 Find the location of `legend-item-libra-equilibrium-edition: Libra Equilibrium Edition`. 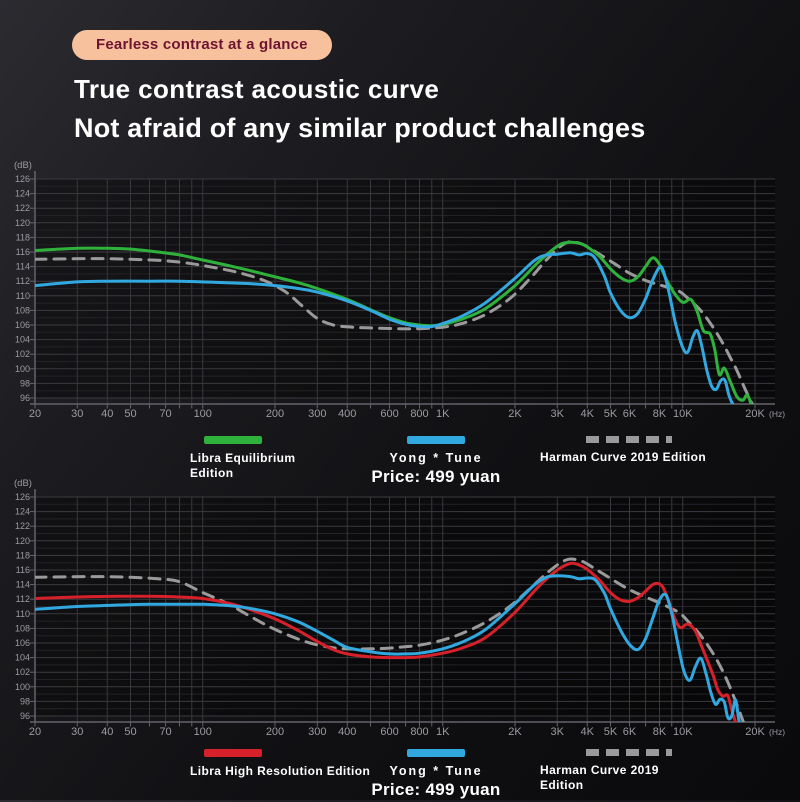

legend-item-libra-equilibrium-edition: Libra Equilibrium Edition is located at coordinates (285, 457).